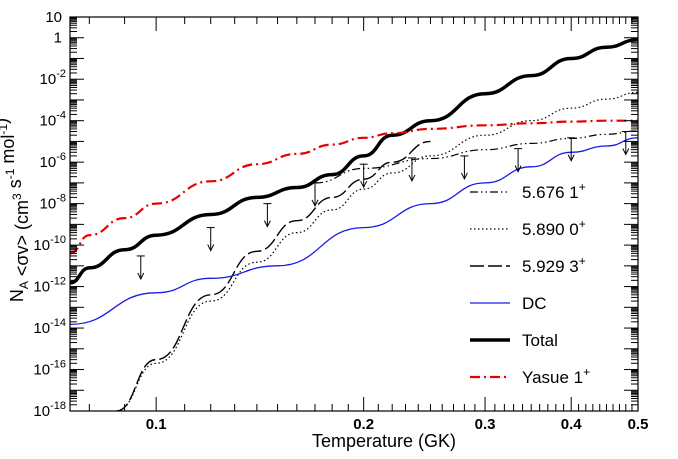 Image resolution: width=678 pixels, height=459 pixels. What do you see at coordinates (53, 120) in the screenshot?
I see `y-tick-label: 10⁻⁴` at bounding box center [53, 120].